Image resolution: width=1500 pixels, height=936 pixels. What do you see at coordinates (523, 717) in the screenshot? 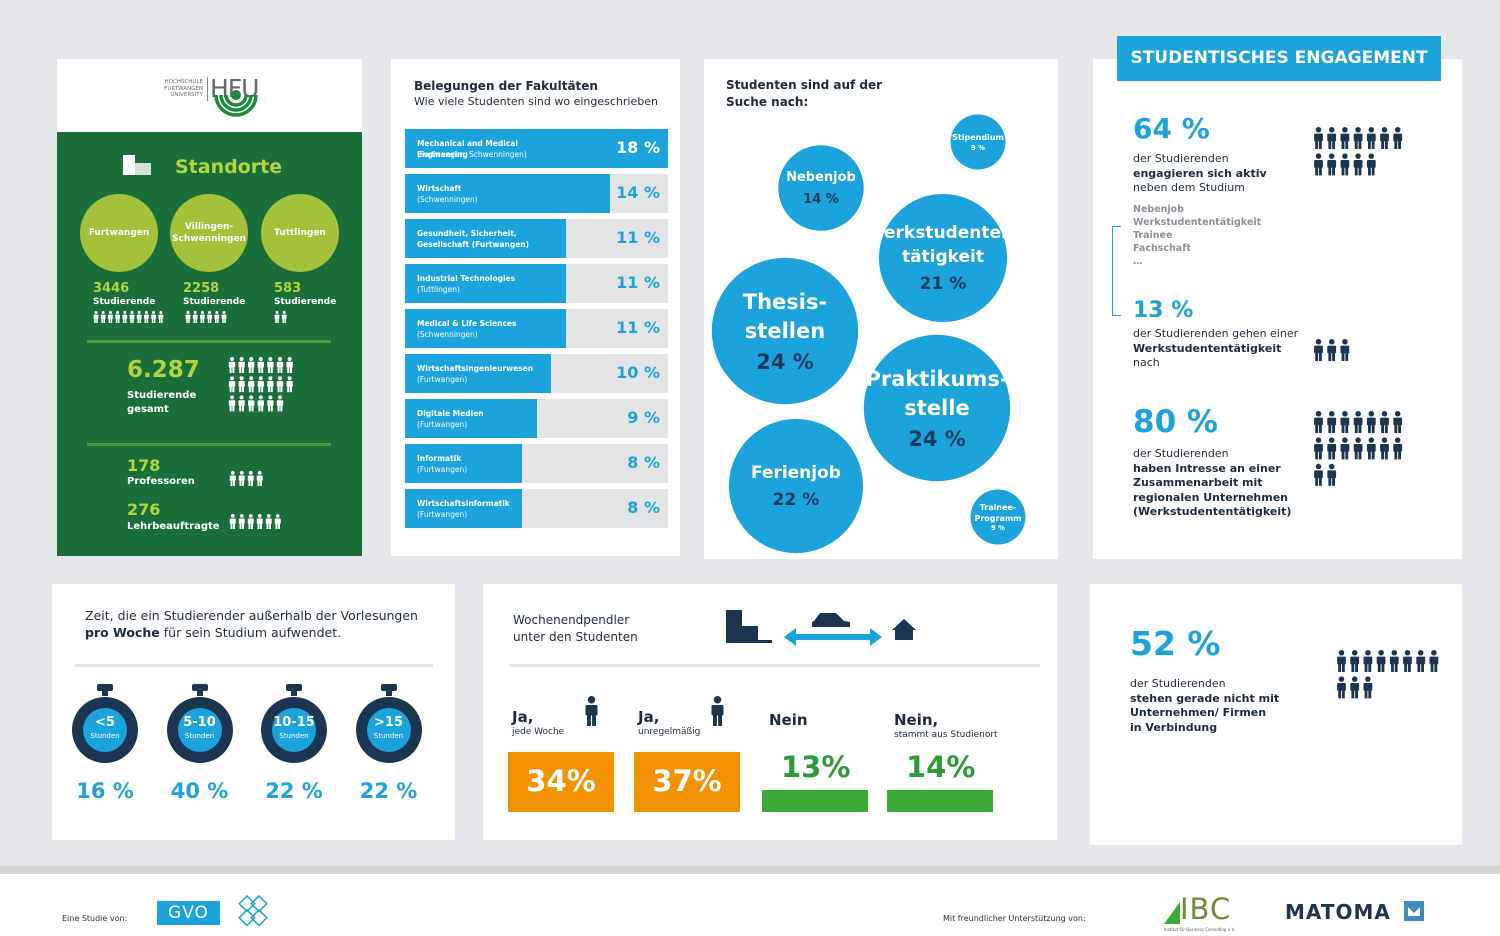
I see `commuter-answer: Ja,` at bounding box center [523, 717].